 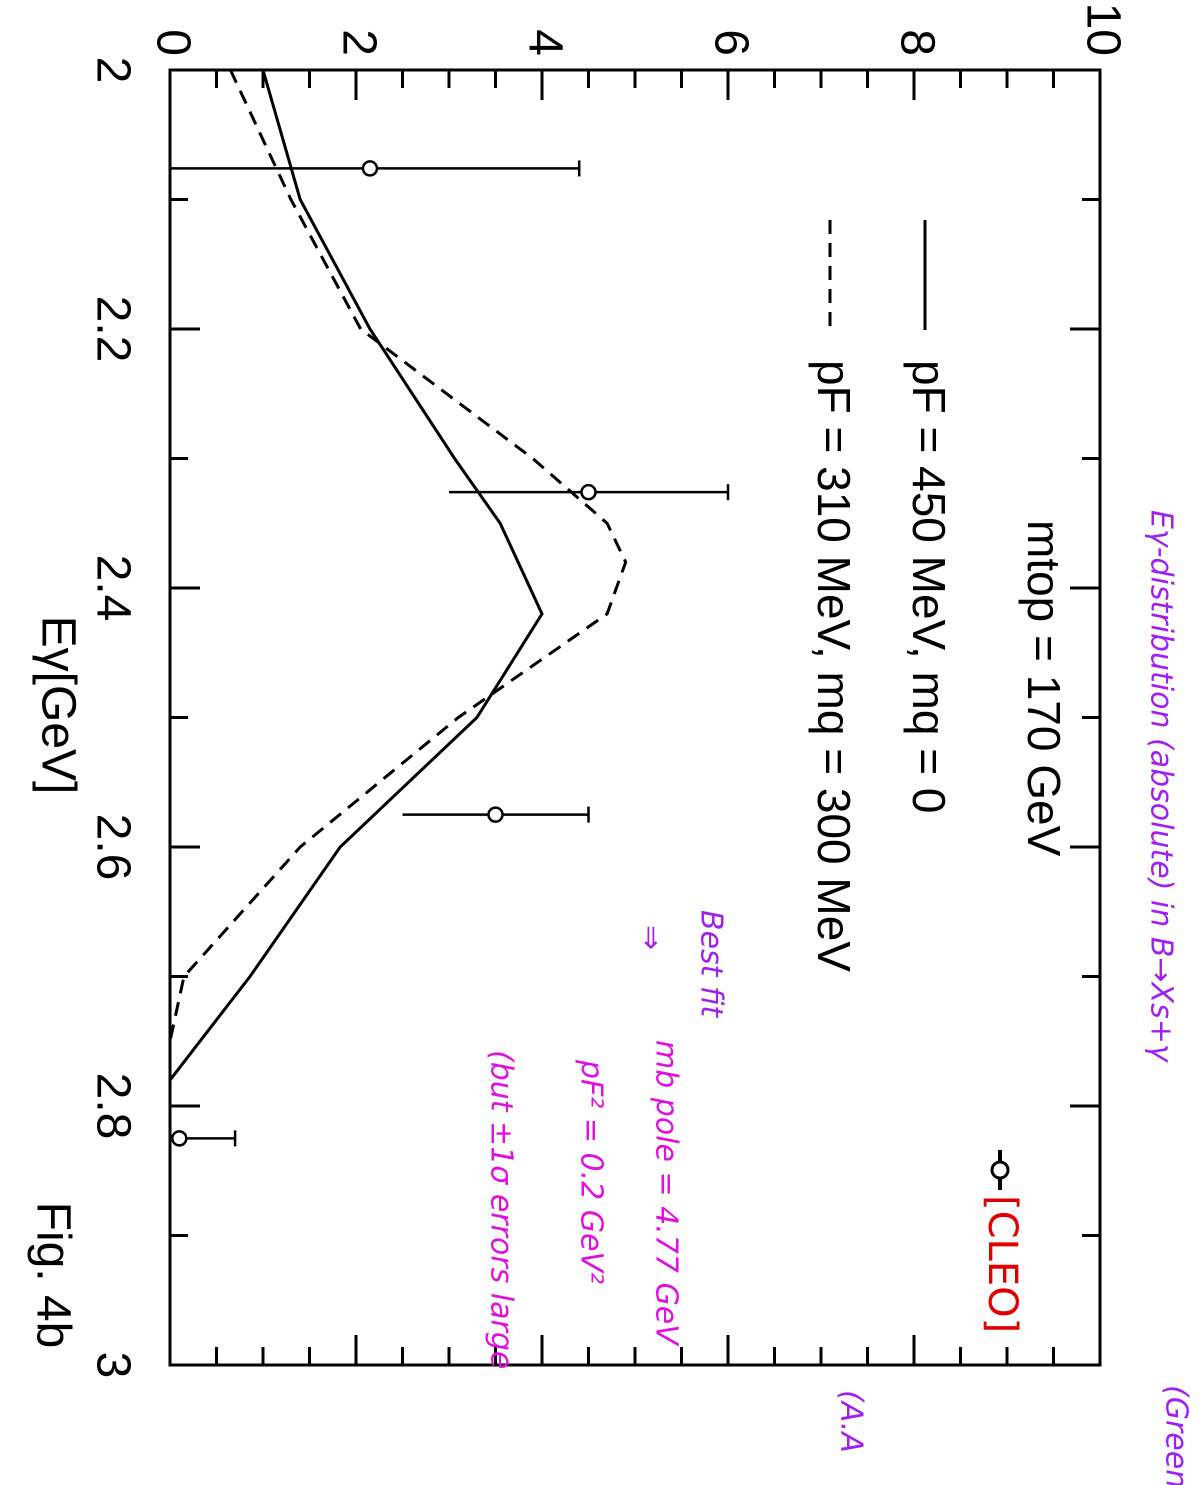 What do you see at coordinates (666, 1193) in the screenshot?
I see `annotation: mb pole = 4.77 GeV` at bounding box center [666, 1193].